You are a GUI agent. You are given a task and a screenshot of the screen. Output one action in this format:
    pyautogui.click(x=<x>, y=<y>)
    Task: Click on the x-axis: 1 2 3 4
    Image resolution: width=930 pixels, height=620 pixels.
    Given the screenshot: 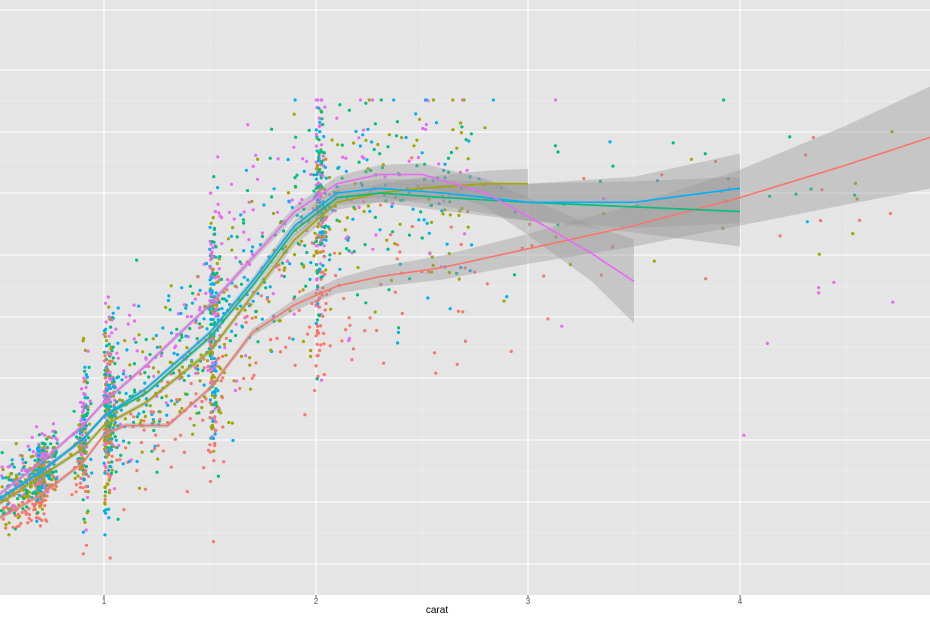 What is the action you would take?
    pyautogui.click(x=422, y=600)
    